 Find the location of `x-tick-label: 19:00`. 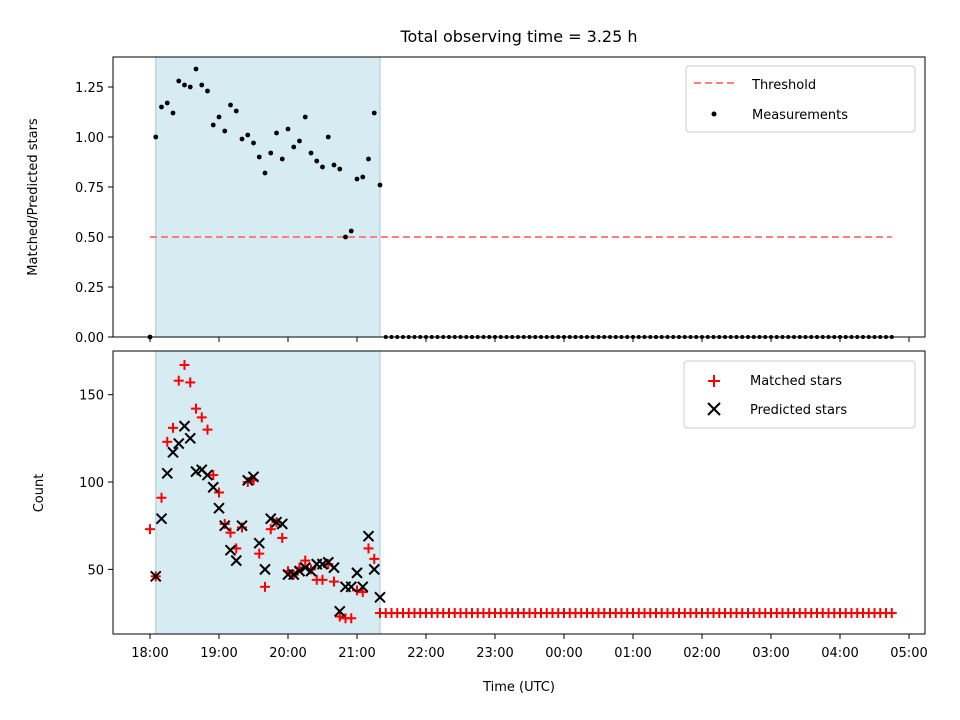

x-tick-label: 19:00 is located at coordinates (218, 653).